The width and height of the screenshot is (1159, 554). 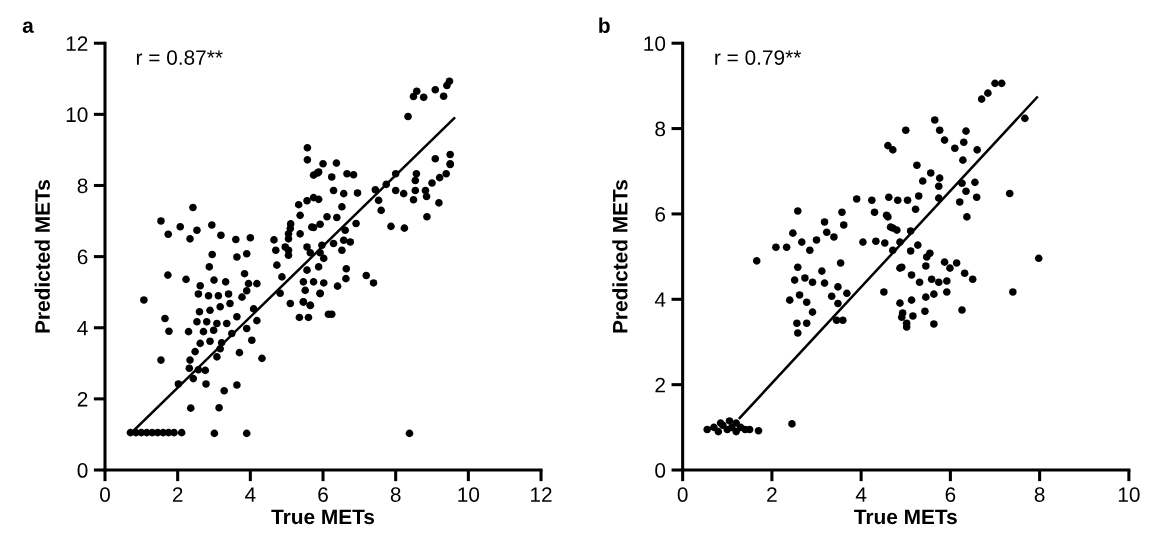 What do you see at coordinates (179, 57) in the screenshot?
I see `annotation: r = 0.87**` at bounding box center [179, 57].